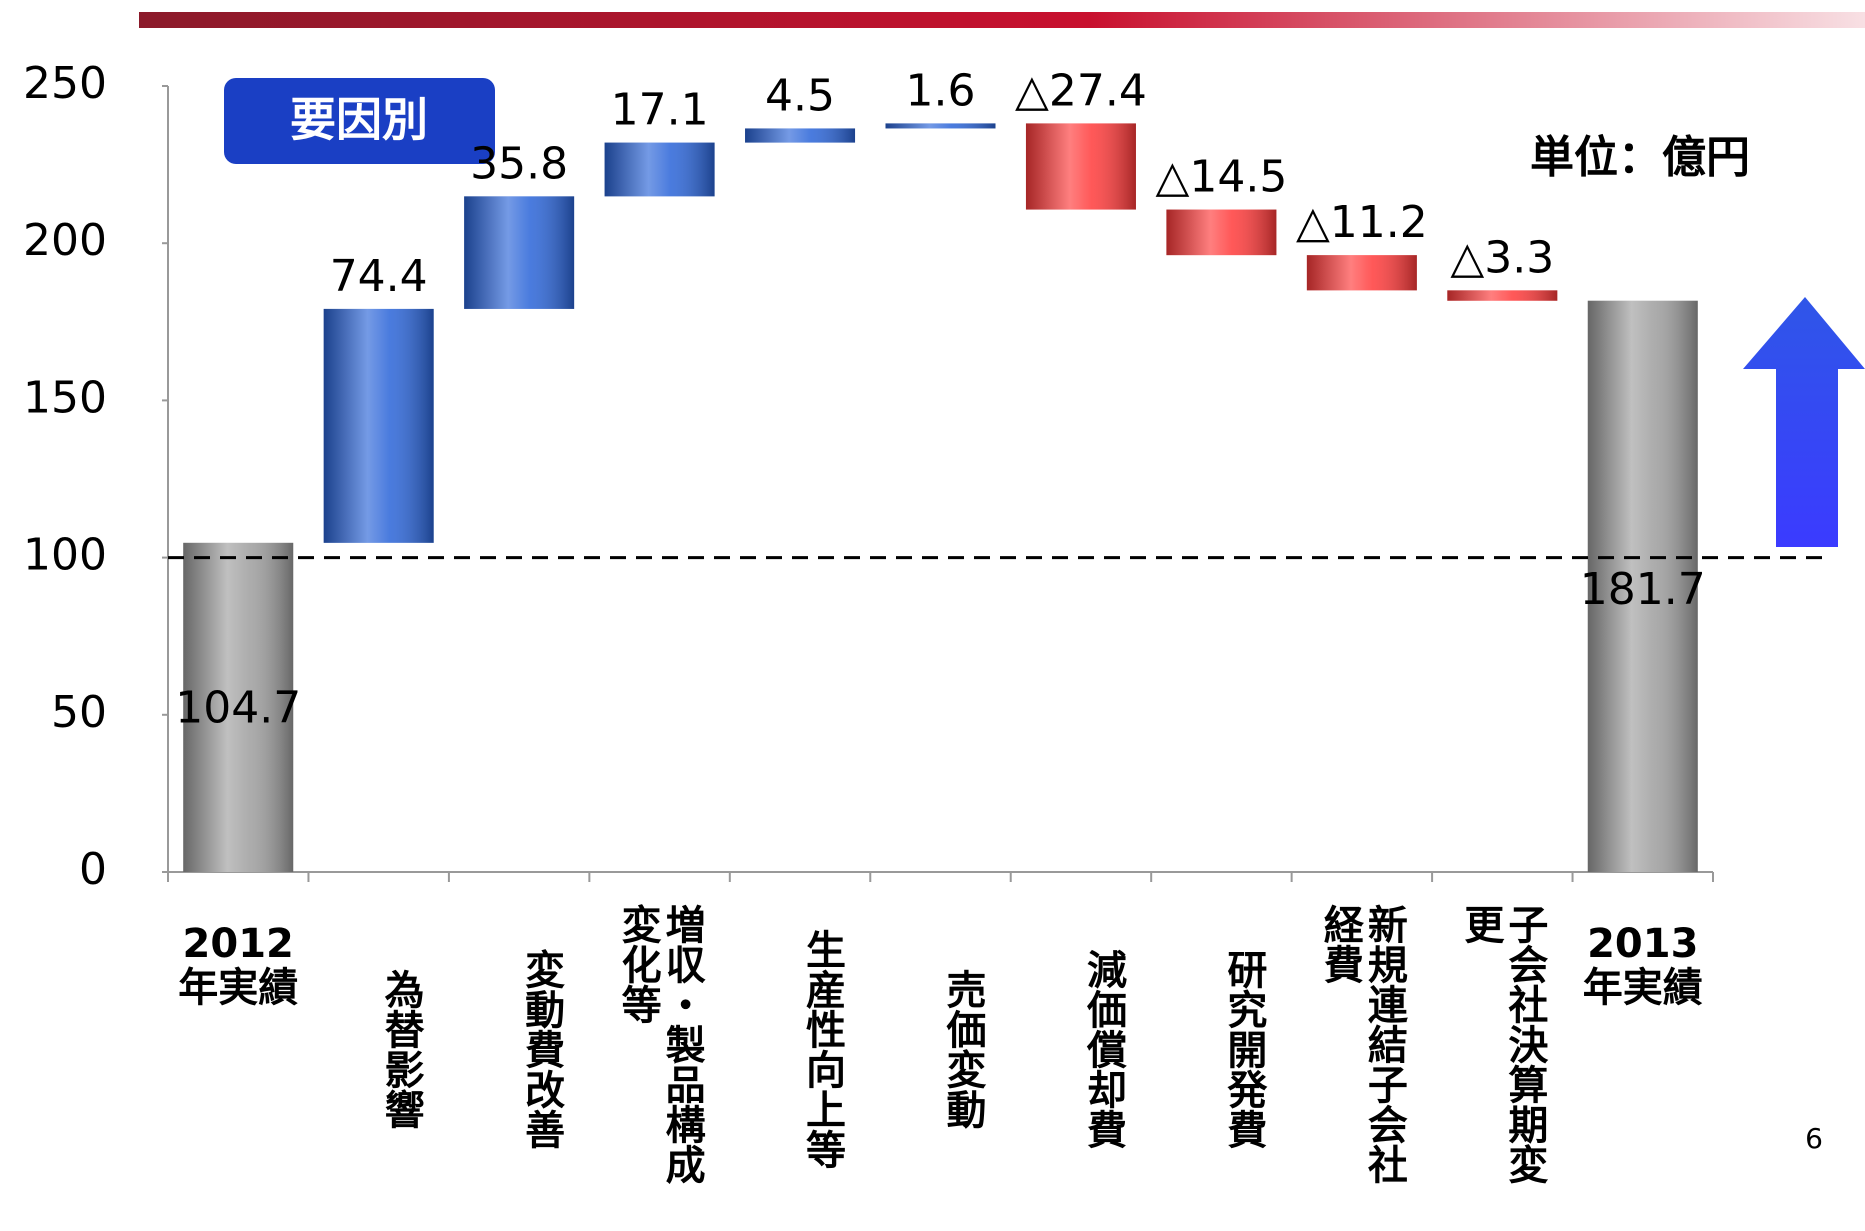 The image size is (1865, 1231). Describe the element at coordinates (941, 90) in the screenshot. I see `value-label: 1.6` at that location.